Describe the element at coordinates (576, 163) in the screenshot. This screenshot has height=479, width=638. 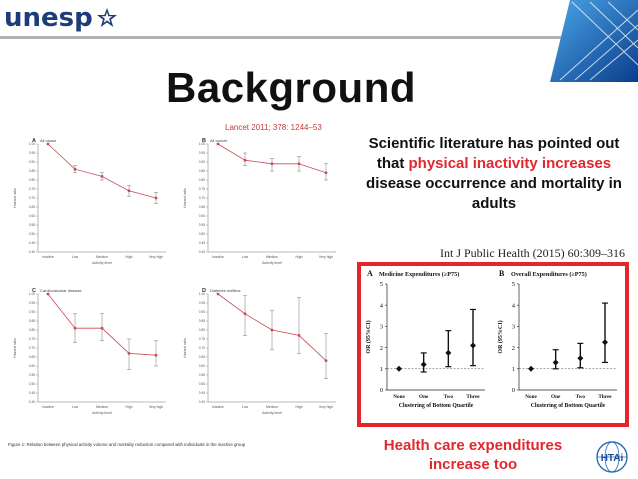
I see `statement-highlight-2: increases` at that location.